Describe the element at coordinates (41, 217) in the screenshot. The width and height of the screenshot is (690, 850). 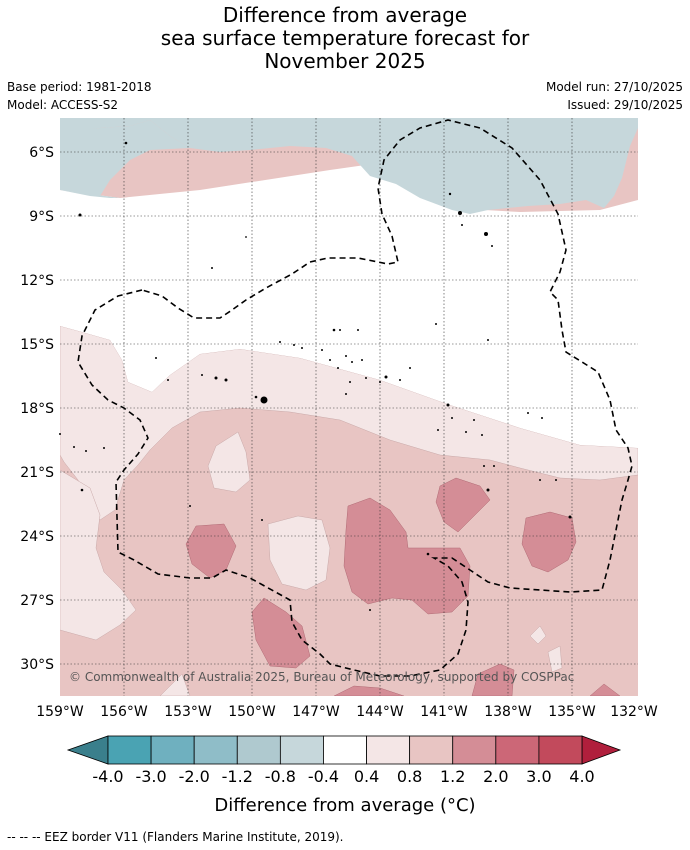
I see `lat-tick-9s: 9°S` at that location.